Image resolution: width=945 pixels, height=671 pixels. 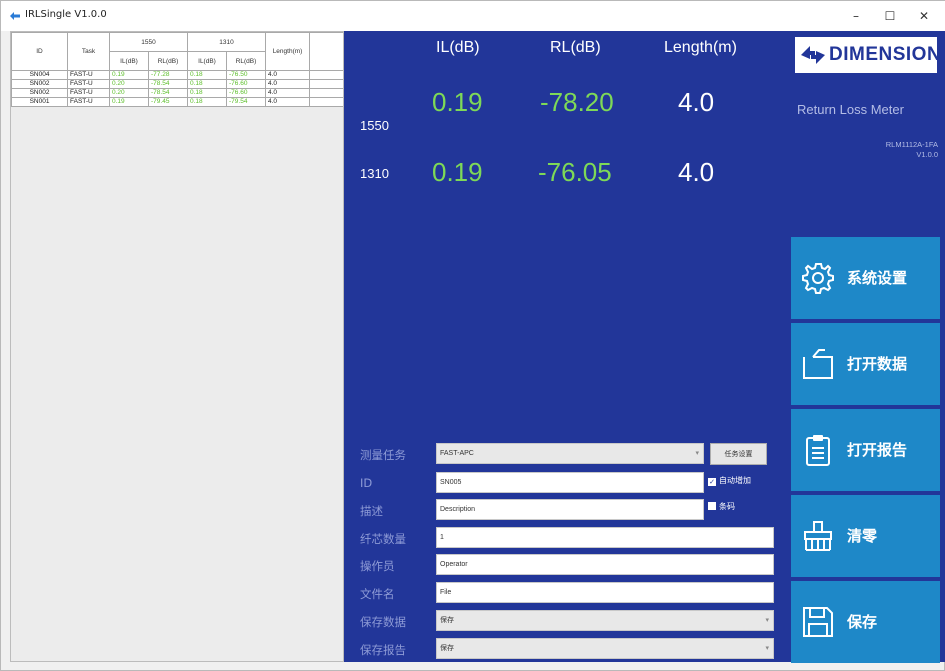 What do you see at coordinates (570, 453) in the screenshot?
I see `task-select: FAST-APC ▾` at bounding box center [570, 453].